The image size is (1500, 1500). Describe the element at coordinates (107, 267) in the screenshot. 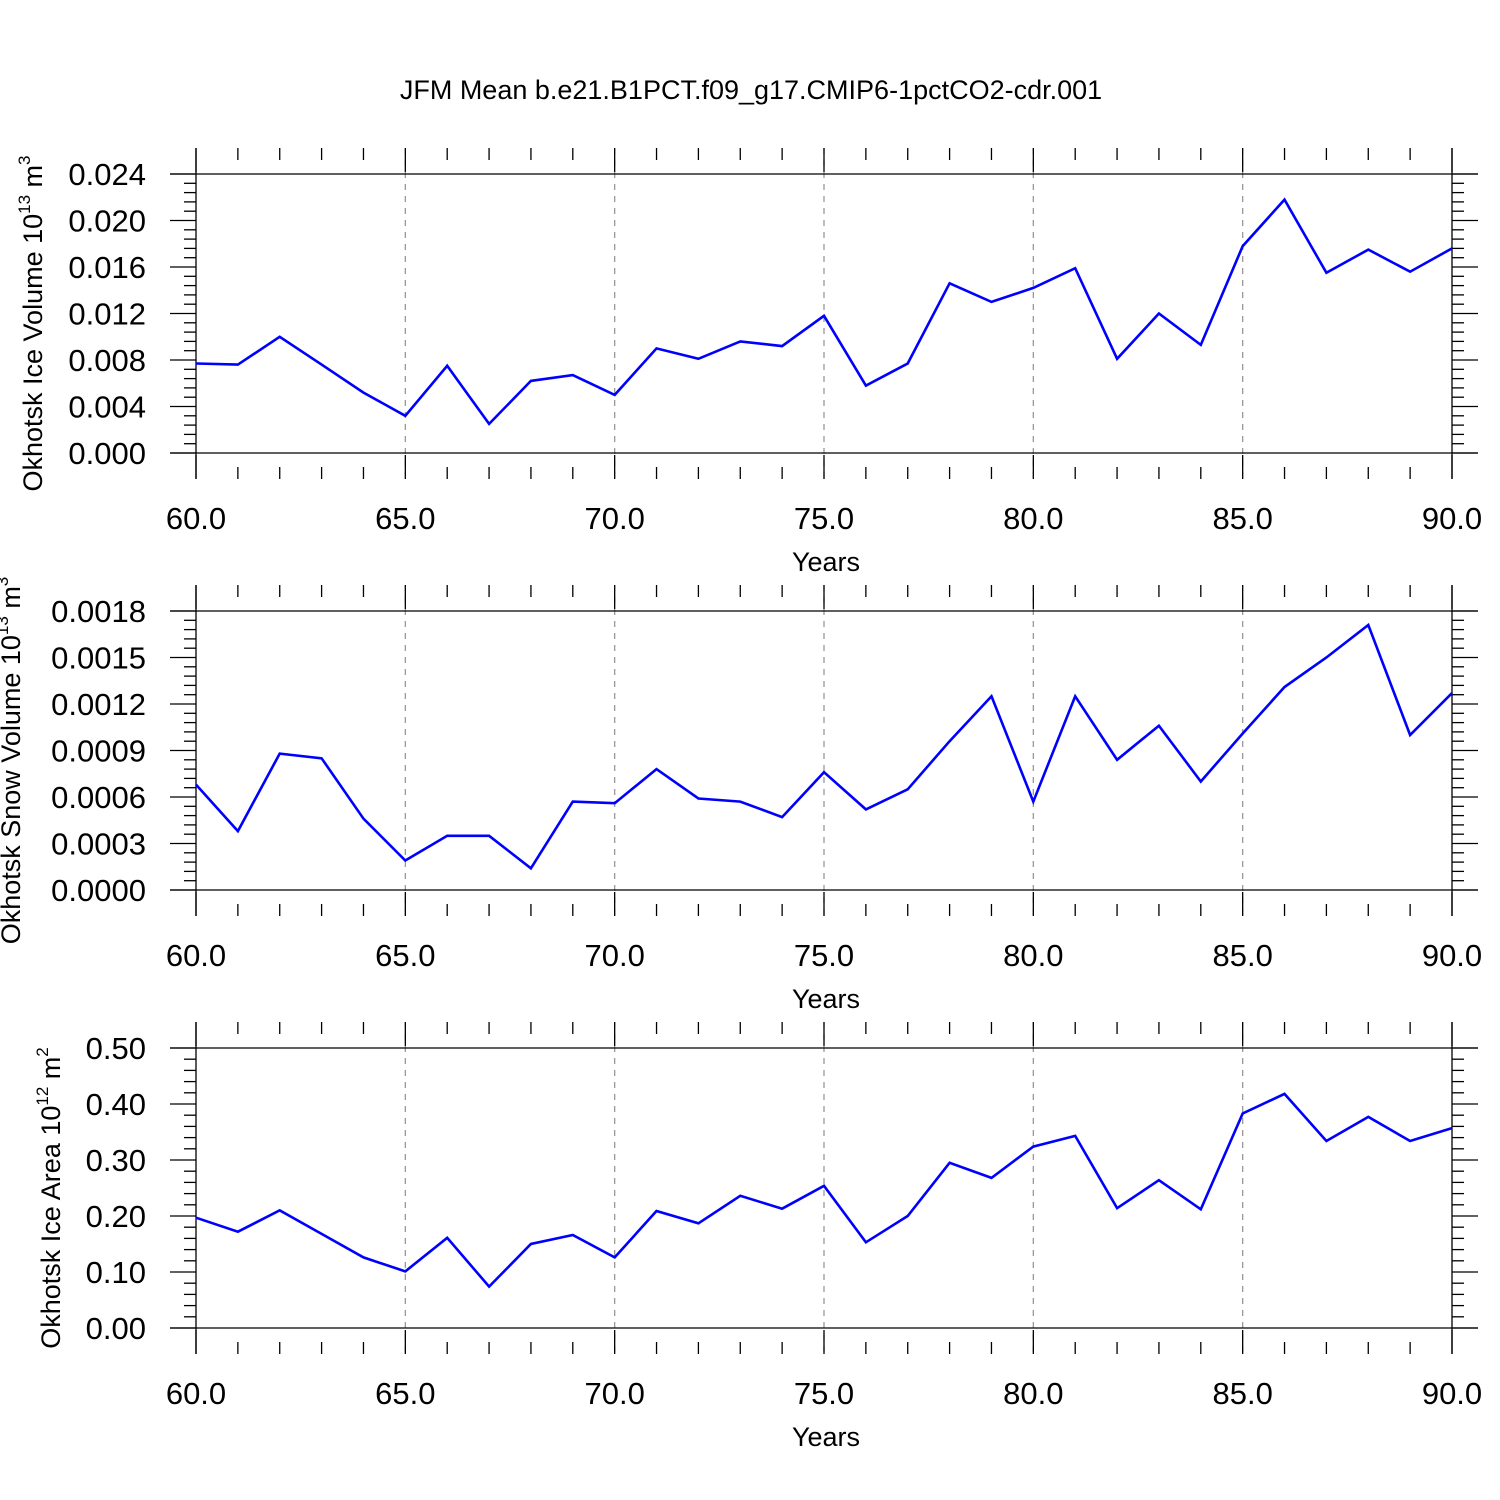

I see `y-tick-label: 0.016` at that location.